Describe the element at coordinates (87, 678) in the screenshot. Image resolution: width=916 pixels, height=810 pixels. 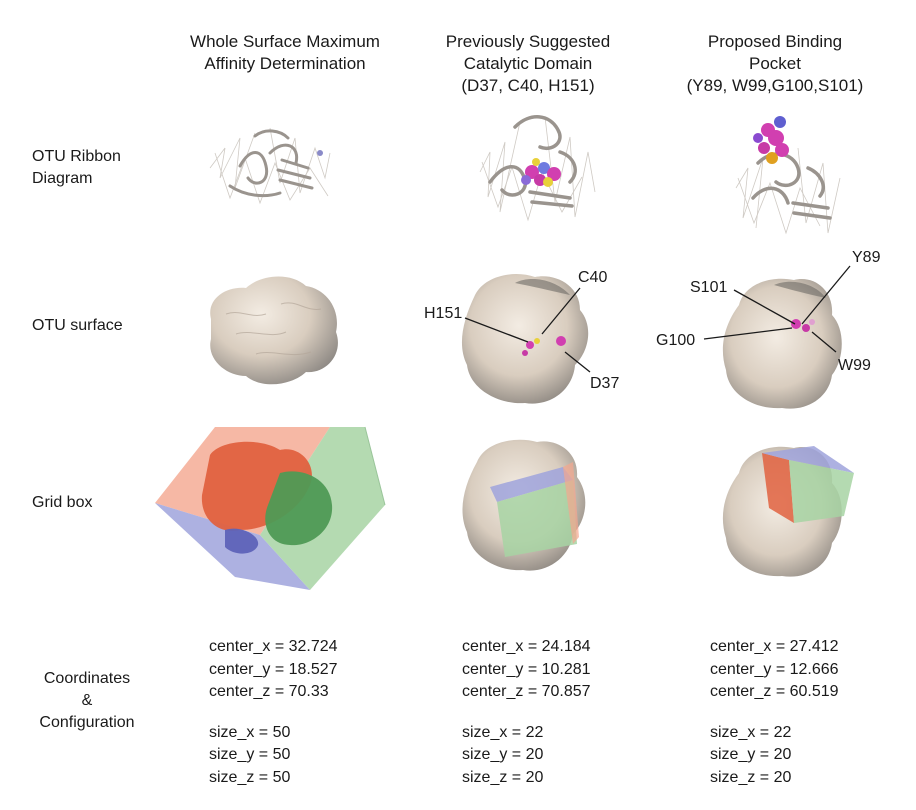
I see `row-label-line: Coordinates` at that location.